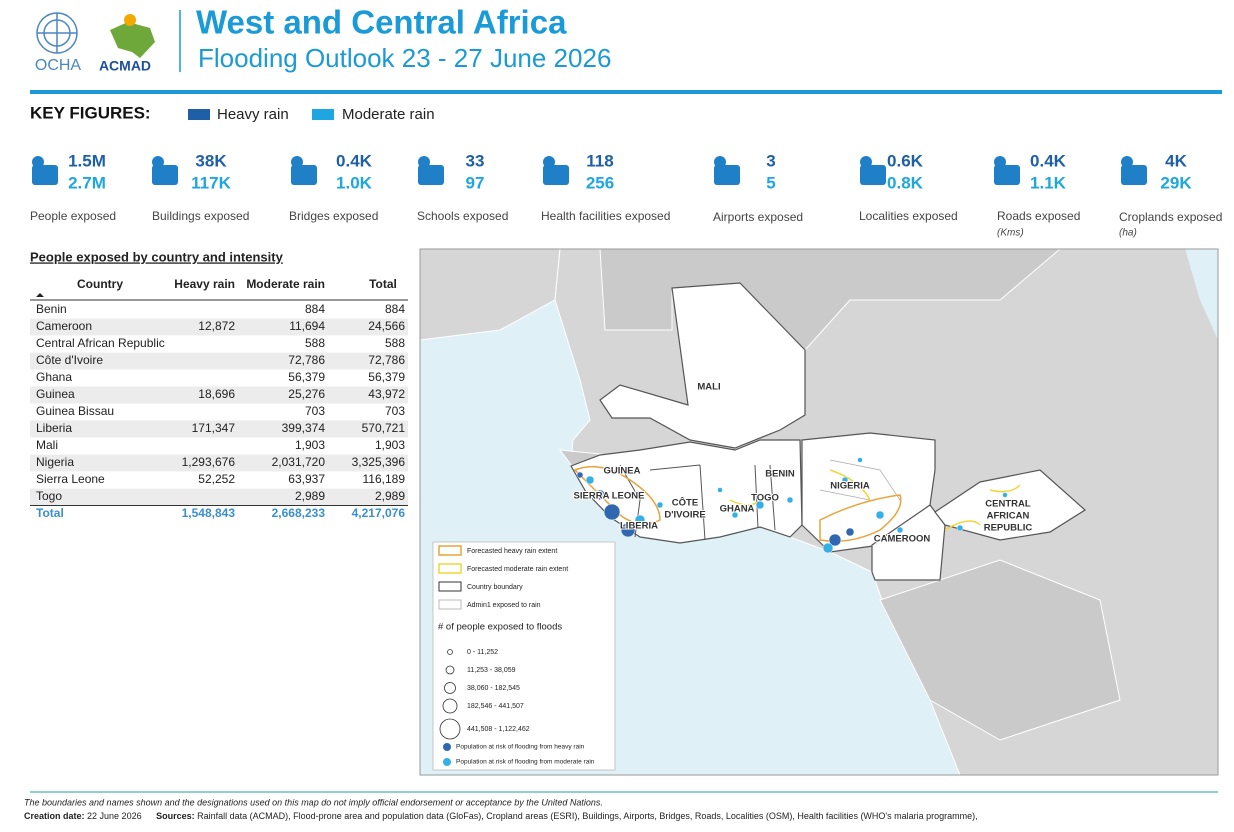  I want to click on figure-label: Airports exposed, so click(758, 217).